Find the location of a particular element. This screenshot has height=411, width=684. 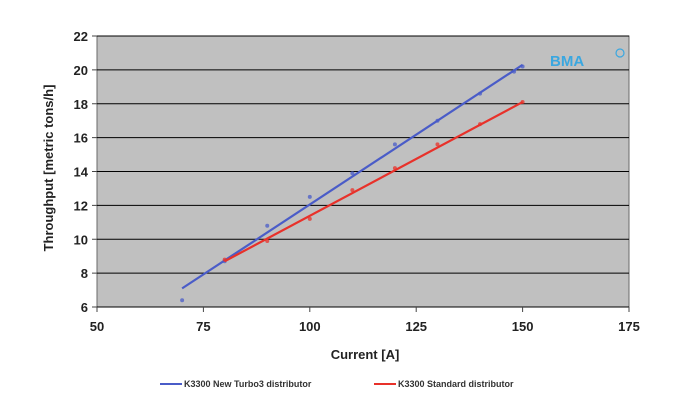

y-tick-label-6: 6 is located at coordinates (84, 307).